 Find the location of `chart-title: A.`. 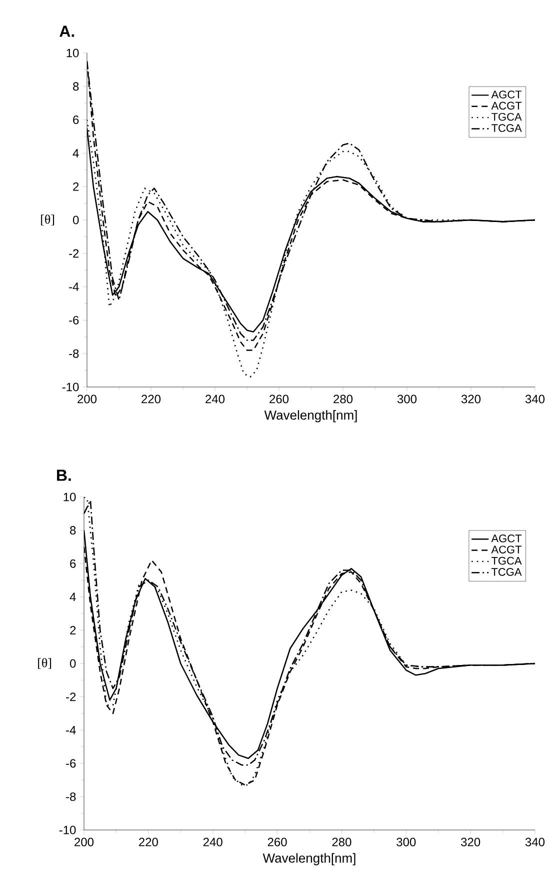

chart-title: A. is located at coordinates (67, 31).